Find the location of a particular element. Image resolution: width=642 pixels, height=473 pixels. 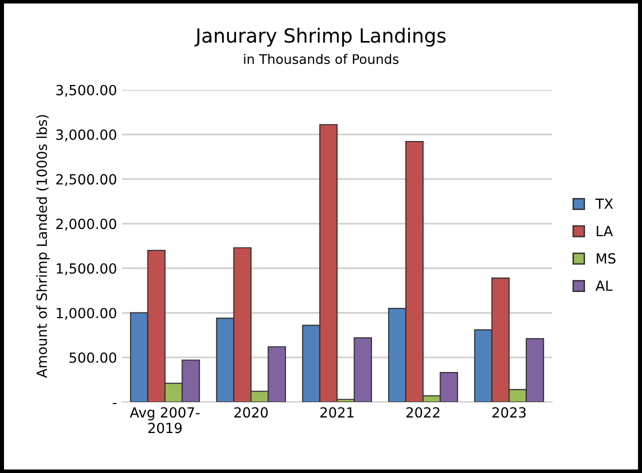

y-axis-title: Amount of Shrimp Landed (1000s lbs) is located at coordinates (43, 246).